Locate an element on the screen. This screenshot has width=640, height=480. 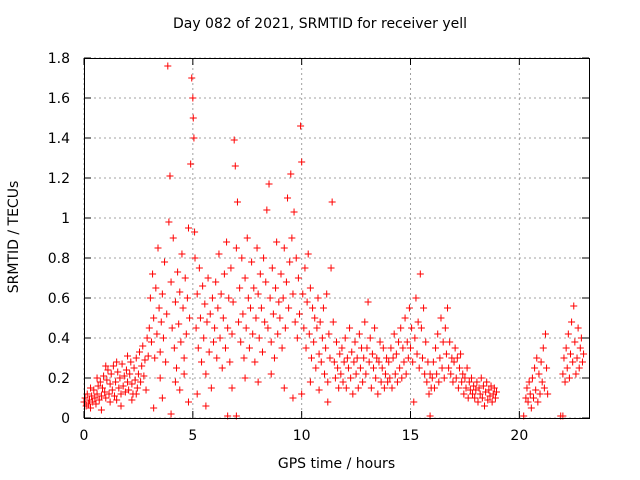
x-tick-label: 0 is located at coordinates (84, 436).